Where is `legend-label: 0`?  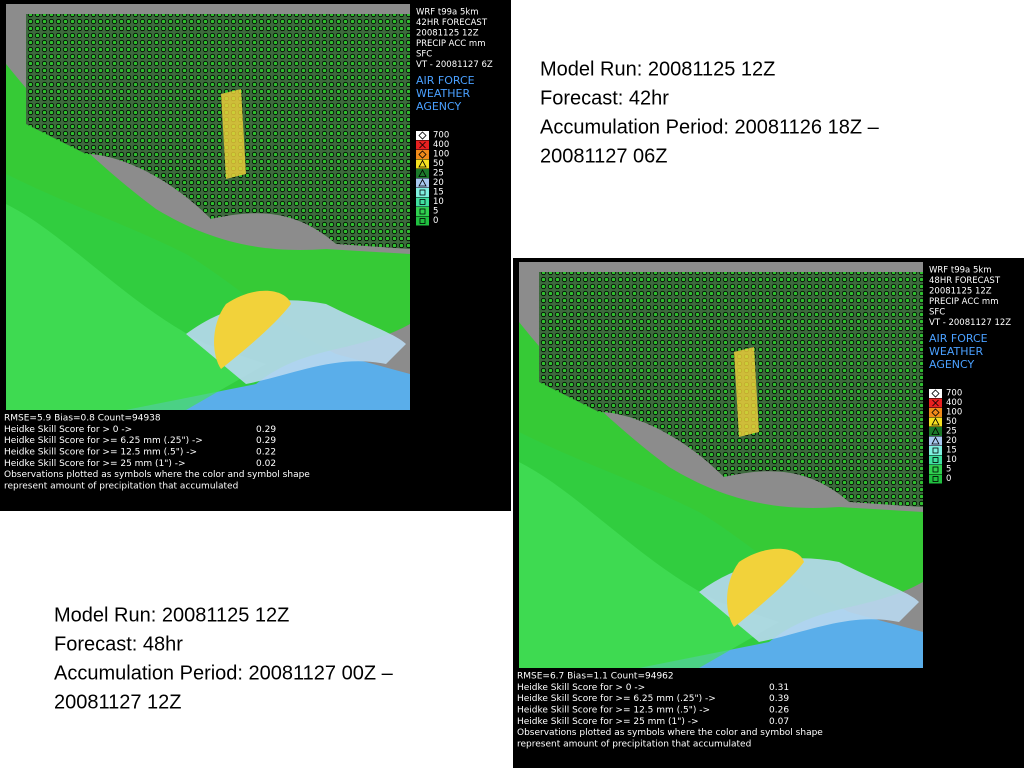
legend-label: 0 is located at coordinates (948, 479).